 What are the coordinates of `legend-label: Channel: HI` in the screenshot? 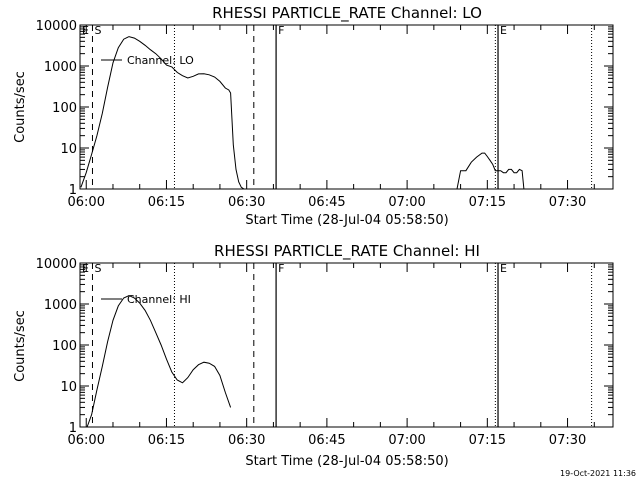 It's located at (159, 299).